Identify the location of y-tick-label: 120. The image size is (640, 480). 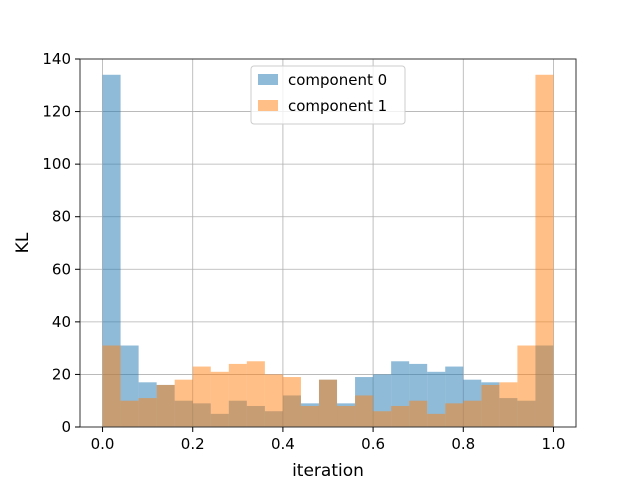
(56, 112).